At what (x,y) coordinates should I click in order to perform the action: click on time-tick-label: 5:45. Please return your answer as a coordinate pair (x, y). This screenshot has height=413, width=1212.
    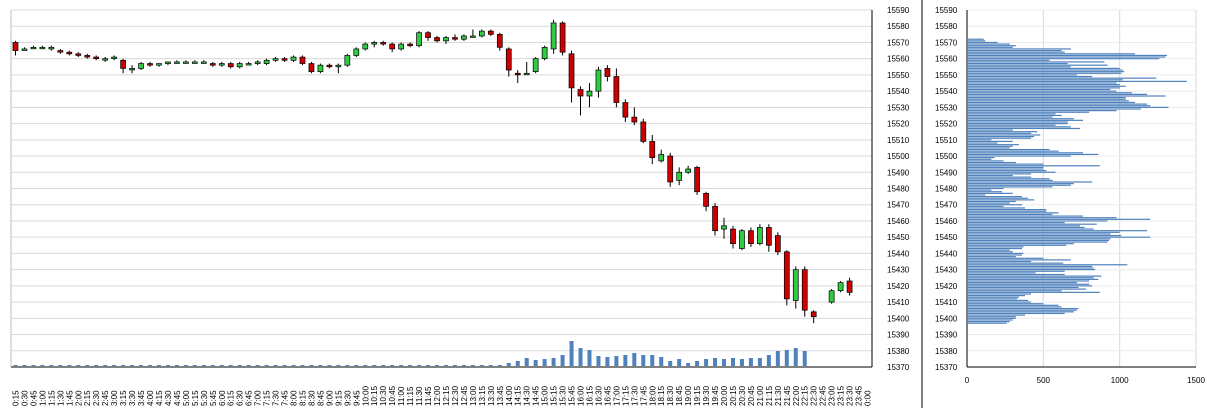
    Looking at the image, I should click on (213, 398).